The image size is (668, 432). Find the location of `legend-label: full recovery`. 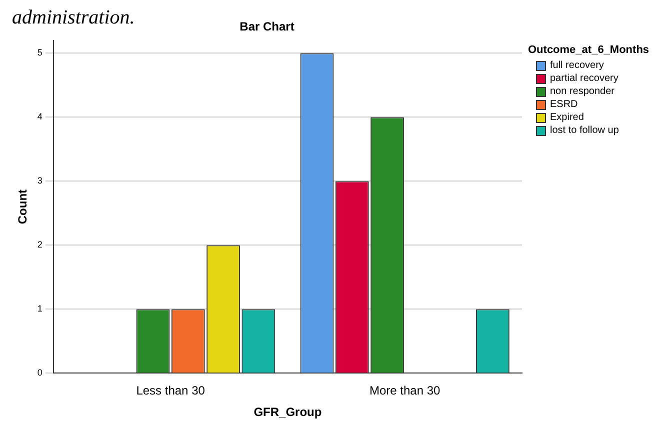

legend-label: full recovery is located at coordinates (577, 65).